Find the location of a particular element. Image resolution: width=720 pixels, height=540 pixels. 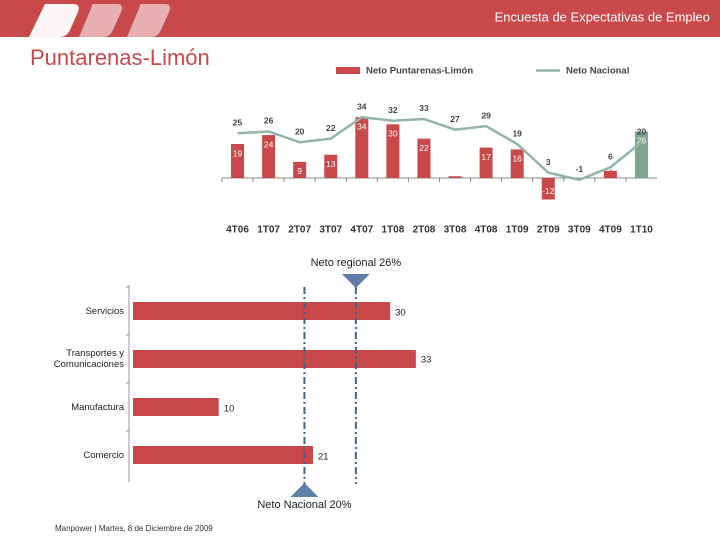

line-label: 29 is located at coordinates (486, 115).